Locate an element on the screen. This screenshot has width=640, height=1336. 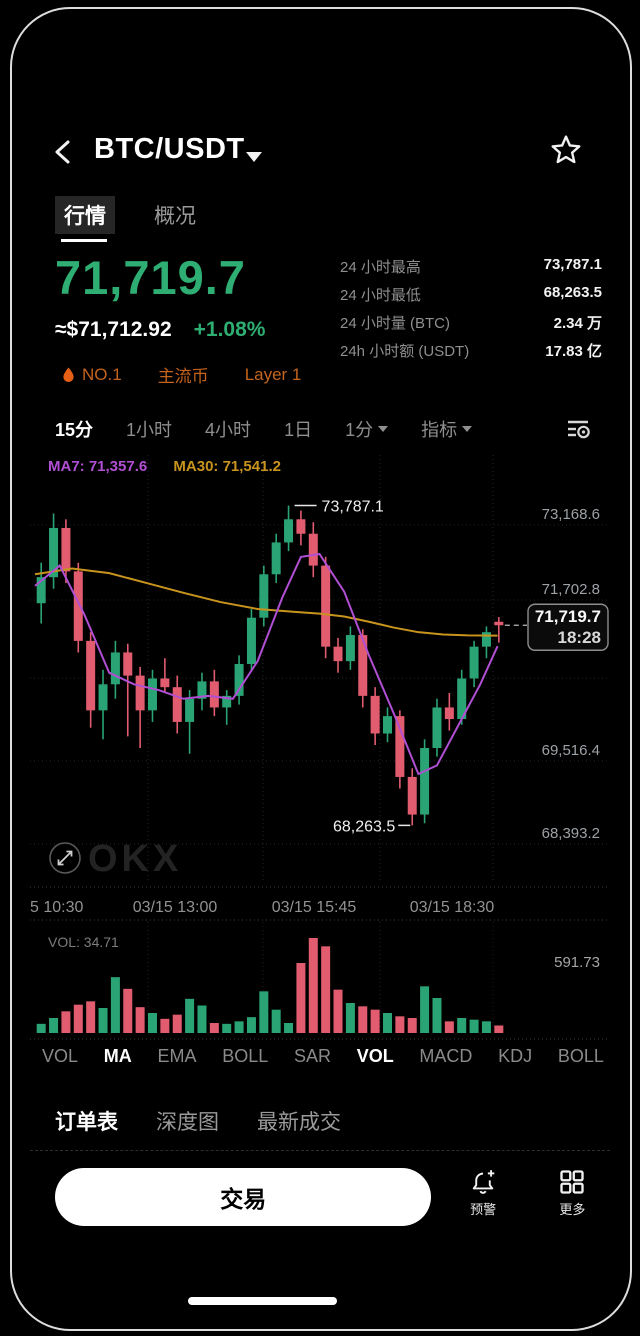
stat-label: 24 小时最低 is located at coordinates (380, 295).